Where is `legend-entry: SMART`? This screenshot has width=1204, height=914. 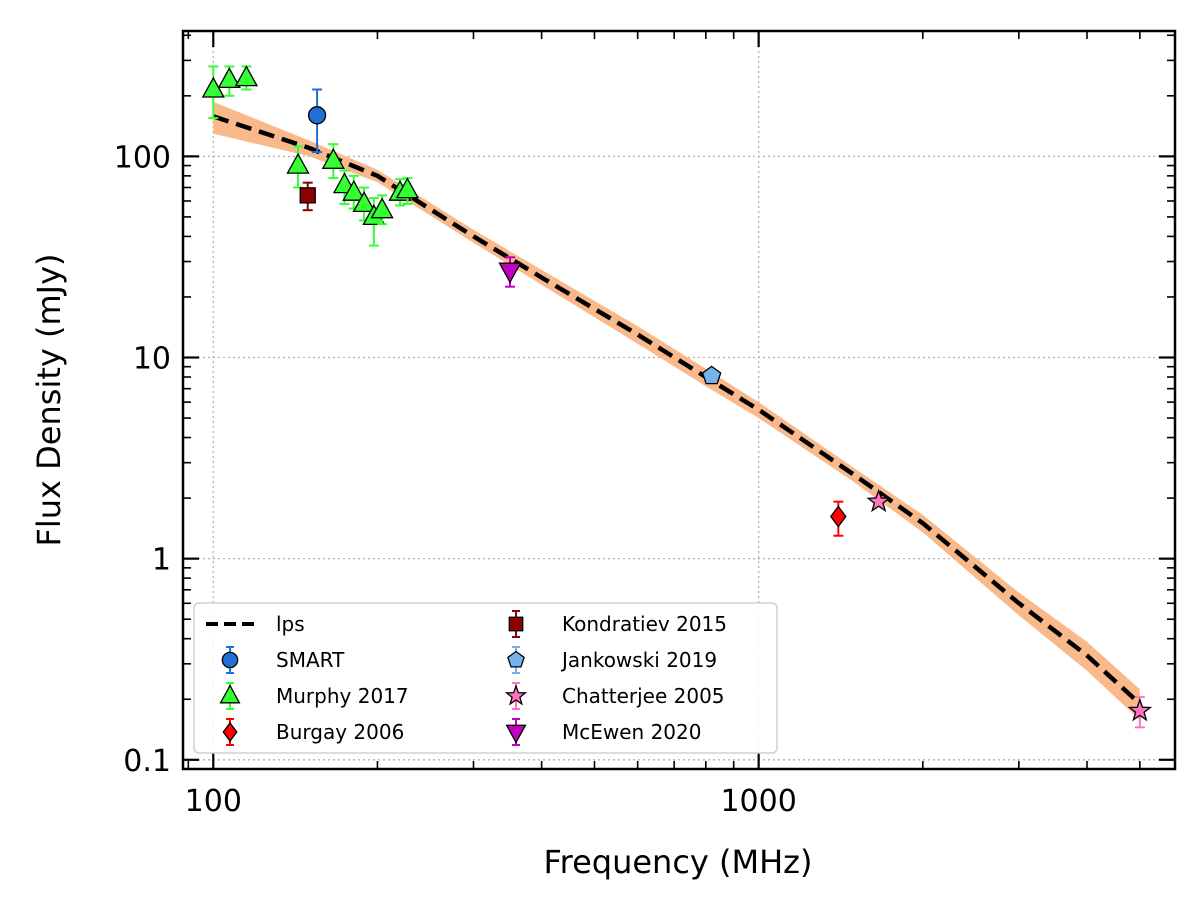
legend-entry: SMART is located at coordinates (283, 660).